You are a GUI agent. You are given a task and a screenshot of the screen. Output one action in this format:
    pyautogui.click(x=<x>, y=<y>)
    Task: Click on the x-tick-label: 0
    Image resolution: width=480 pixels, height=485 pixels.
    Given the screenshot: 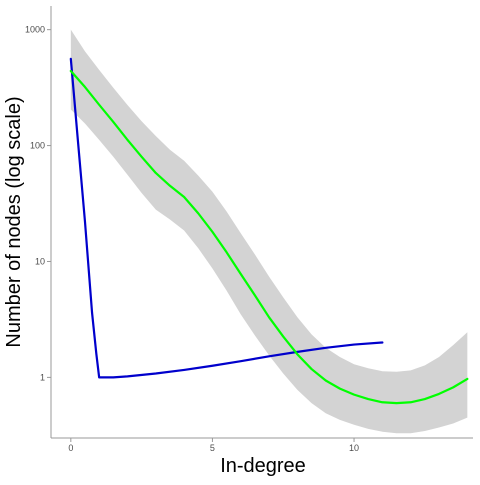 What is the action you would take?
    pyautogui.click(x=70, y=448)
    